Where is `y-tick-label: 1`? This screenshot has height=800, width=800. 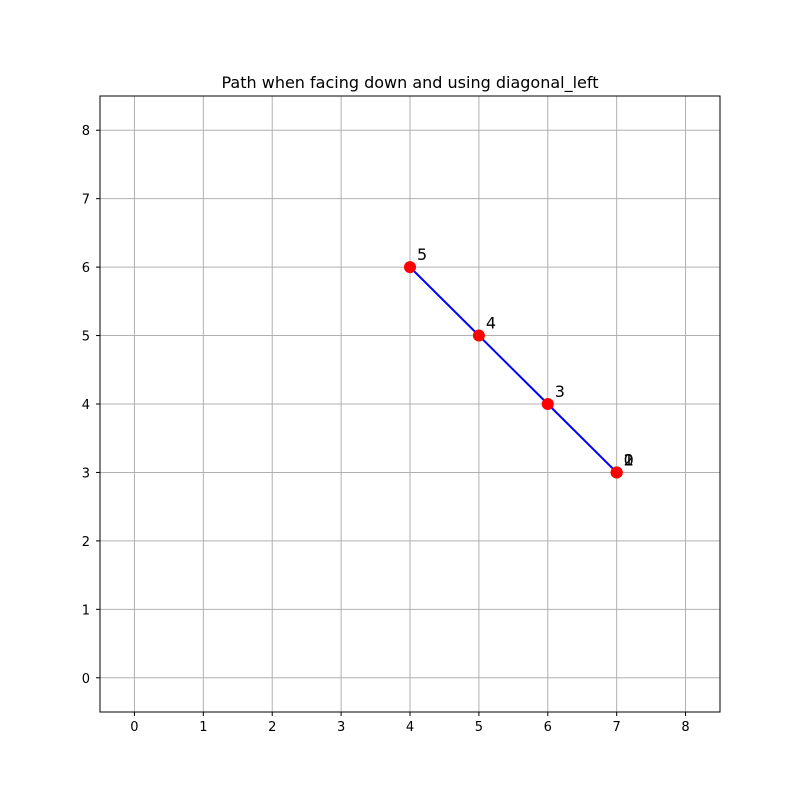
y-tick-label: 1 is located at coordinates (86, 610).